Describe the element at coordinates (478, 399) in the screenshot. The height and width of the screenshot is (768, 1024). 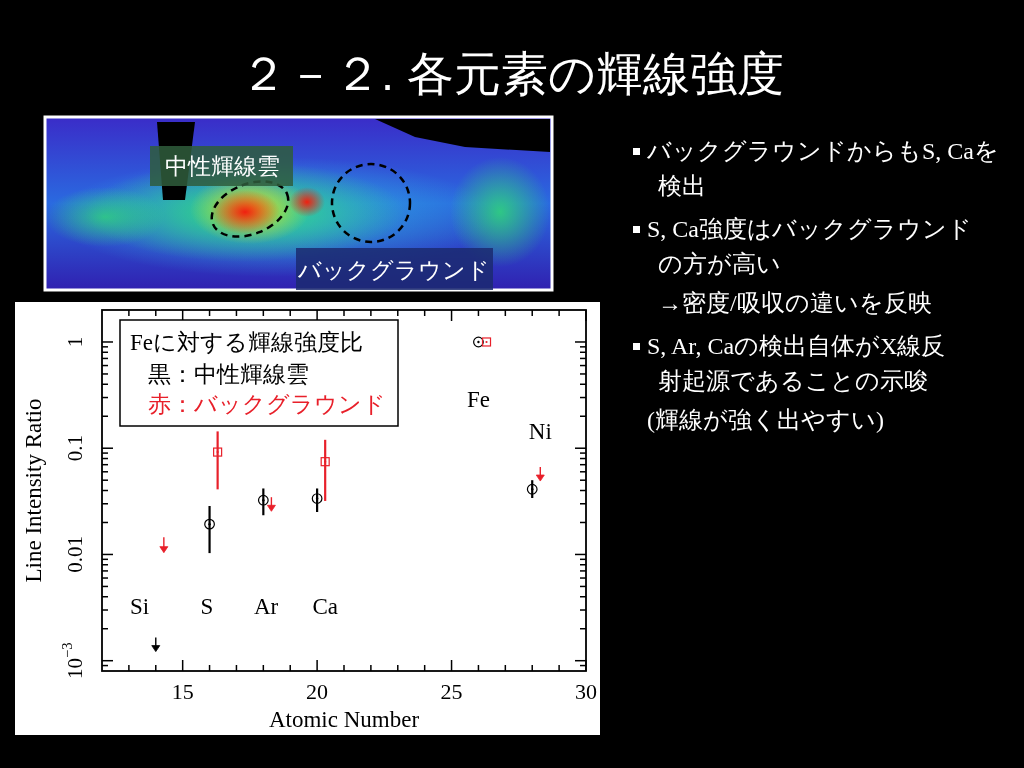
I see `annotation: Fe` at that location.